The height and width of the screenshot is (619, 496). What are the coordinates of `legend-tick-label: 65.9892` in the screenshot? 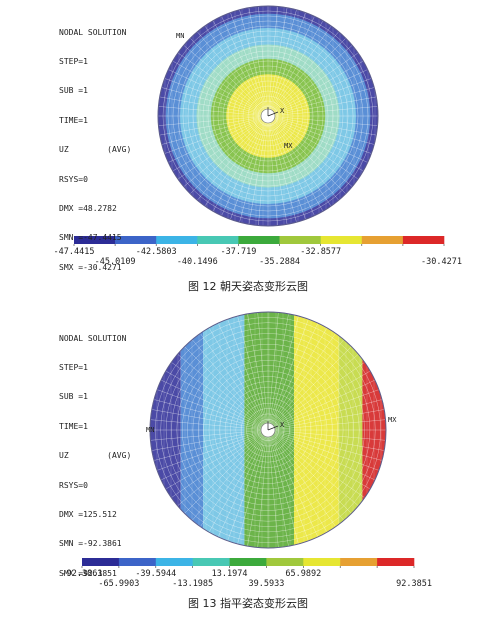 It's located at (303, 574).